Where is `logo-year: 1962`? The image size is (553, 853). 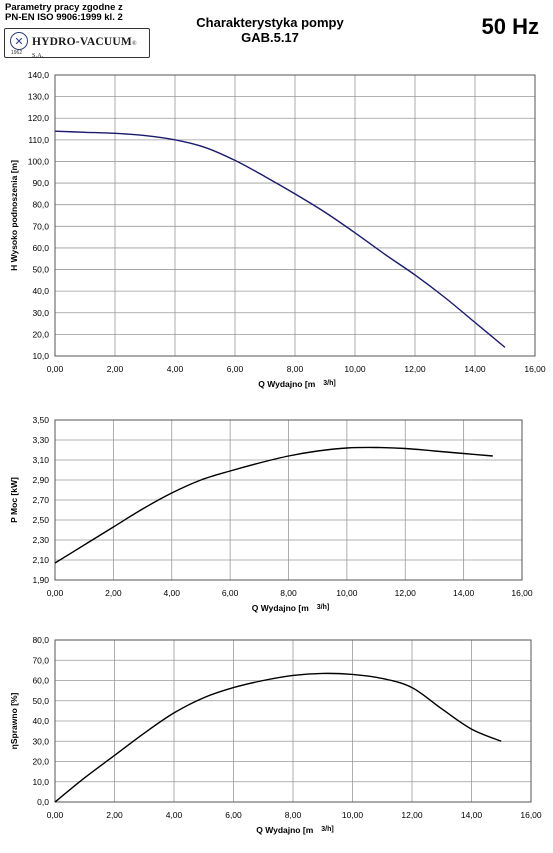 logo-year: 1962 is located at coordinates (17, 53).